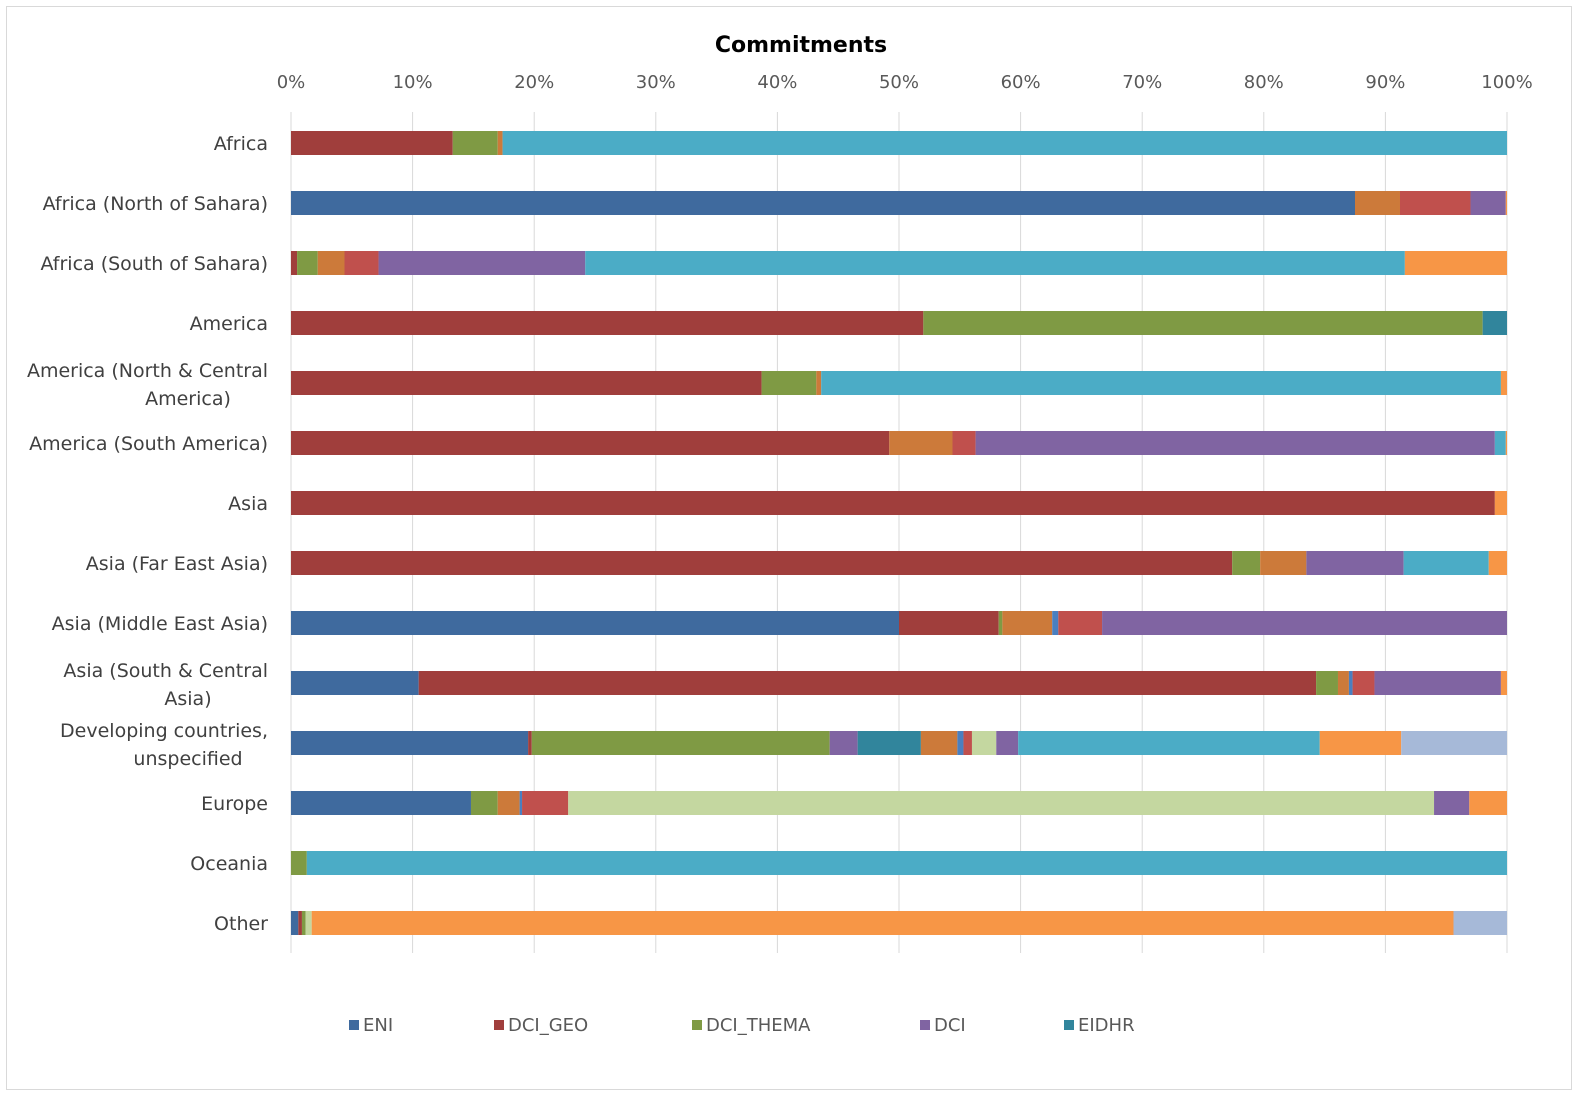 This screenshot has height=1097, width=1580. What do you see at coordinates (742, 1025) in the screenshot?
I see `legend: ENI DCI_GEO DCI_THEMA DCI EIDHR` at bounding box center [742, 1025].